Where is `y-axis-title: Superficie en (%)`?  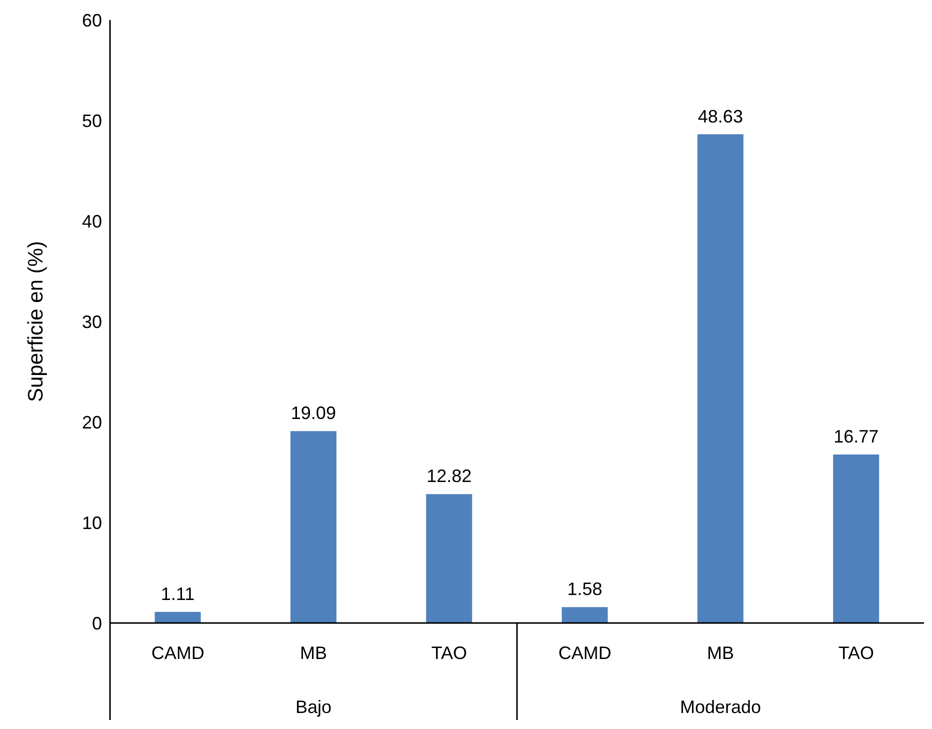 y-axis-title: Superficie en (%) is located at coordinates (36, 321).